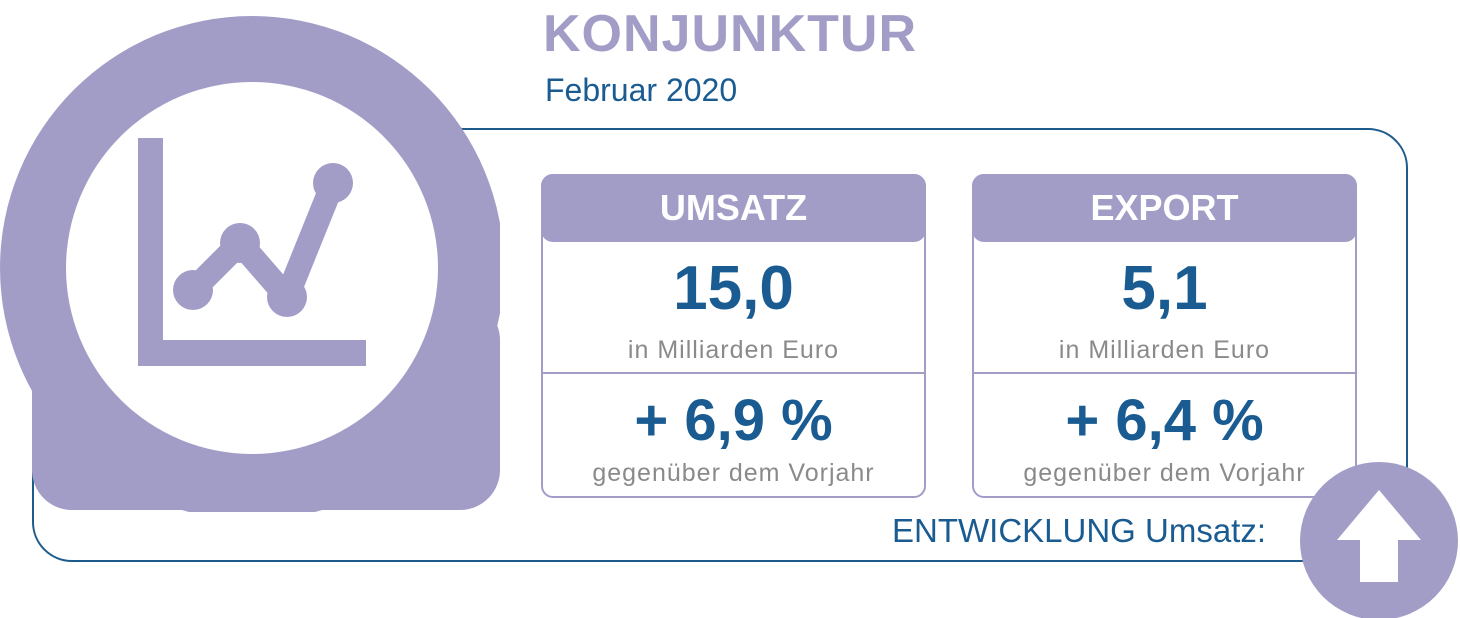  I want to click on card-title: EXPORT, so click(1164, 208).